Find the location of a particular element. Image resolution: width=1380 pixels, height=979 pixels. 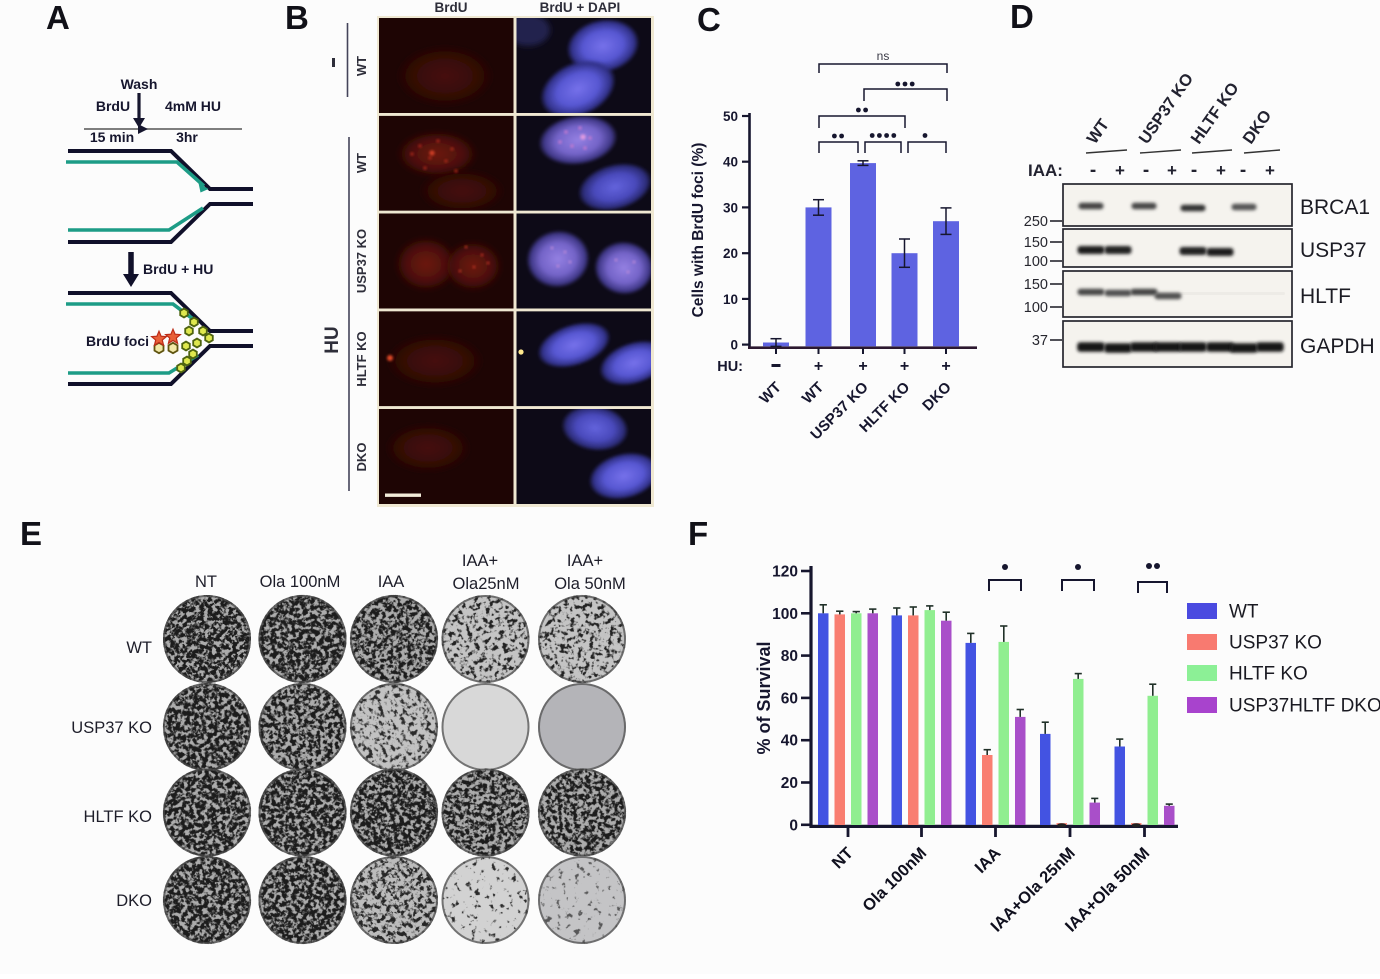

svg-text: 37 is located at coordinates (1040, 341).